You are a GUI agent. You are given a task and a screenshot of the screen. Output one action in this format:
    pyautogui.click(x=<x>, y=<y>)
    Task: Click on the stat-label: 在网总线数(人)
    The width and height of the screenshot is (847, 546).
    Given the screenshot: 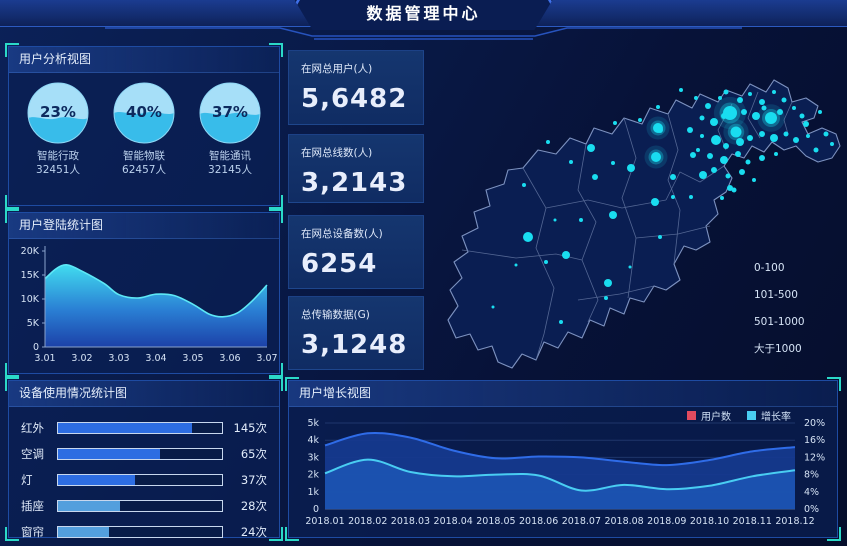 What is the action you would take?
    pyautogui.click(x=337, y=153)
    